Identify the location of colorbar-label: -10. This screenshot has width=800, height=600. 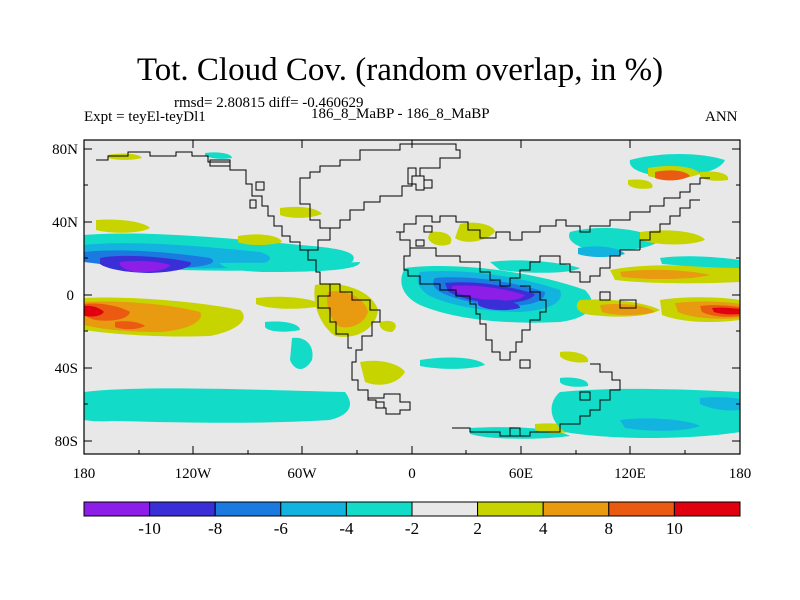
(149, 528).